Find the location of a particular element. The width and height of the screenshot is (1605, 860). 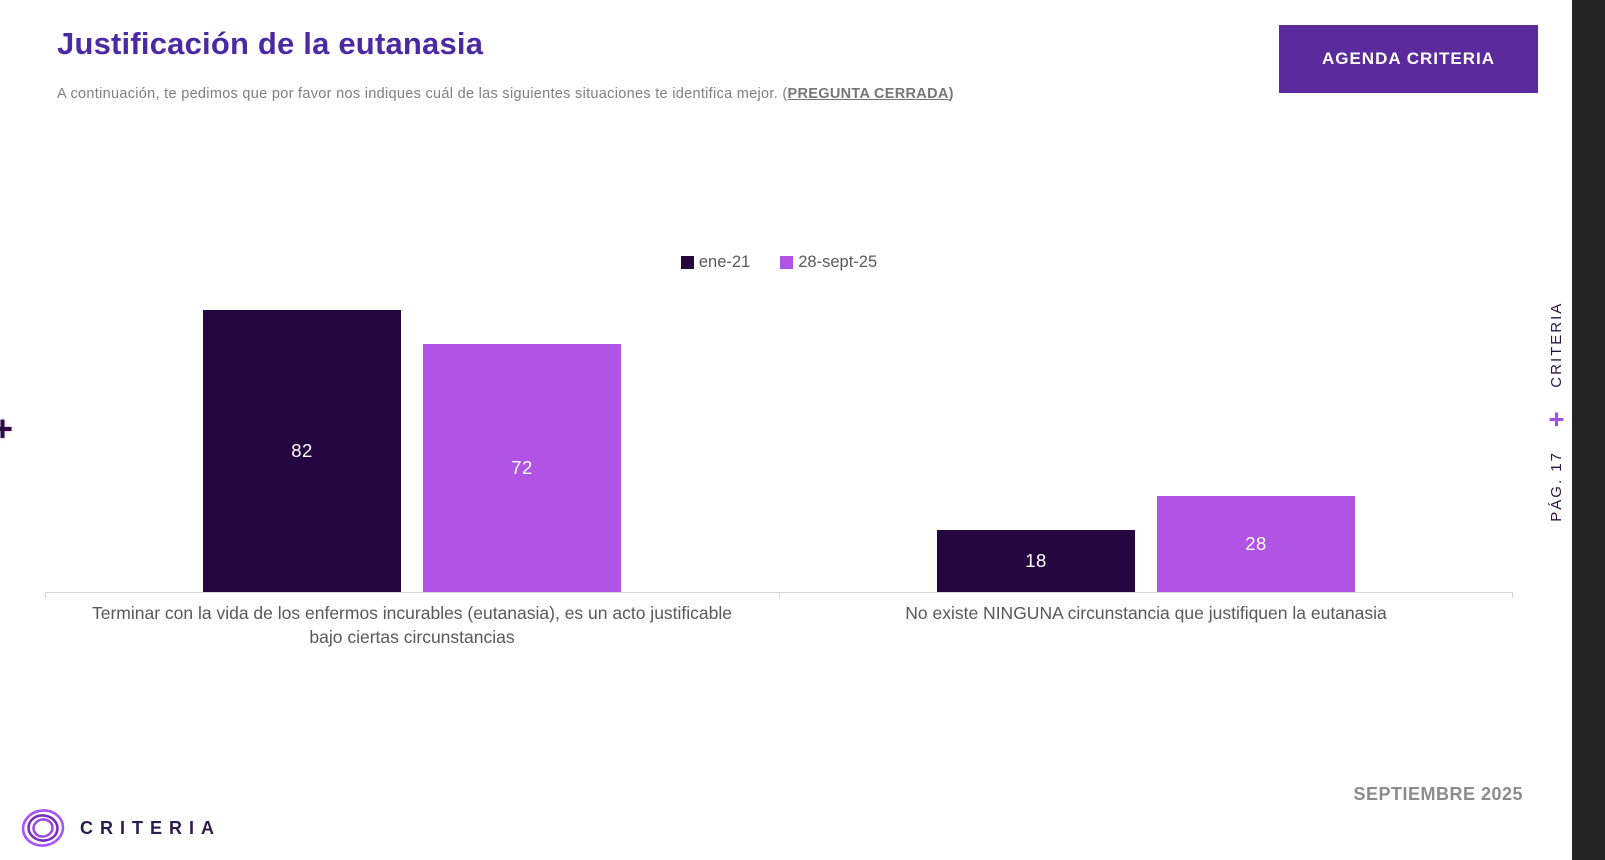

bar-28-sept-25-cat-2: 28 is located at coordinates (1256, 543).